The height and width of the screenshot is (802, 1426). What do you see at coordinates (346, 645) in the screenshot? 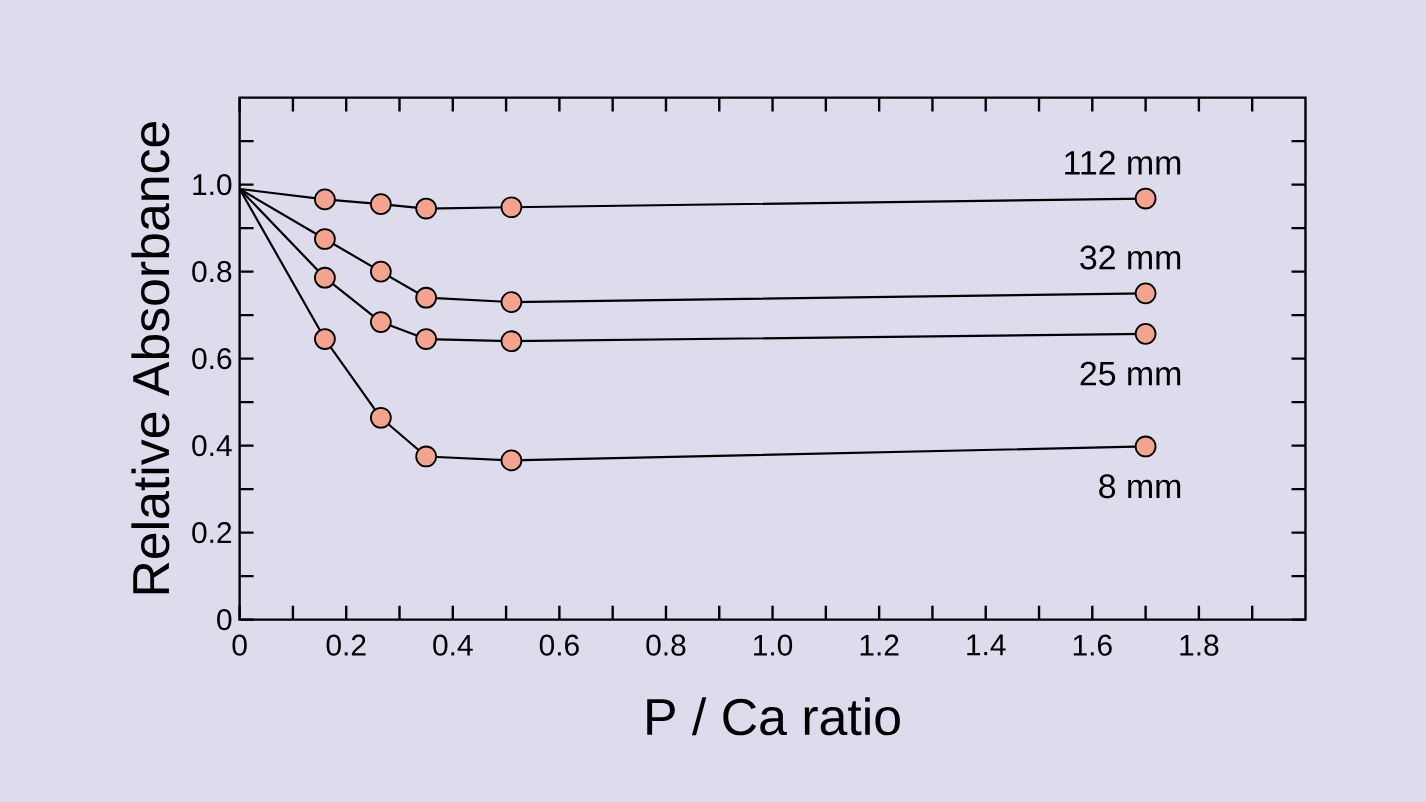
I see `x-tick-label: 0.2` at bounding box center [346, 645].